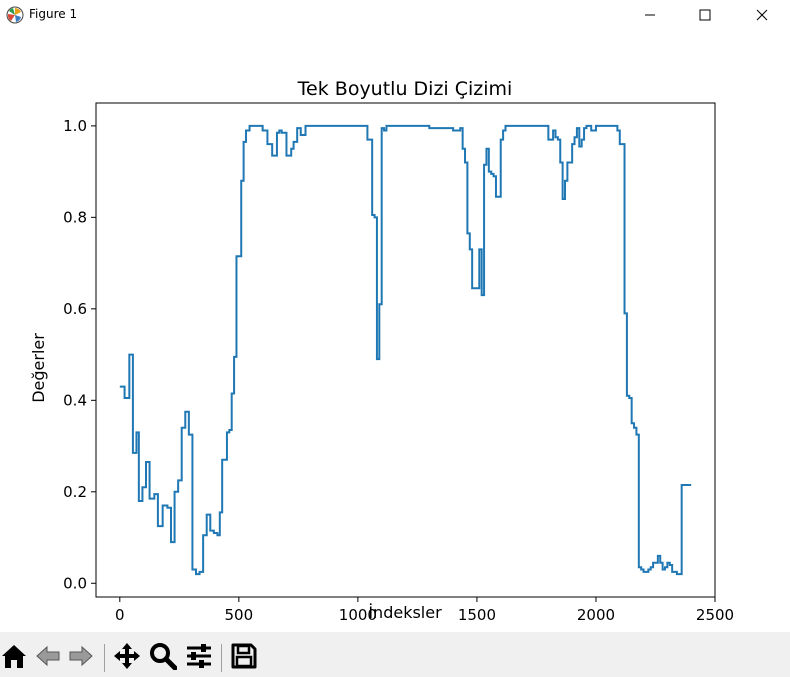  I want to click on home-icon, so click(14, 656).